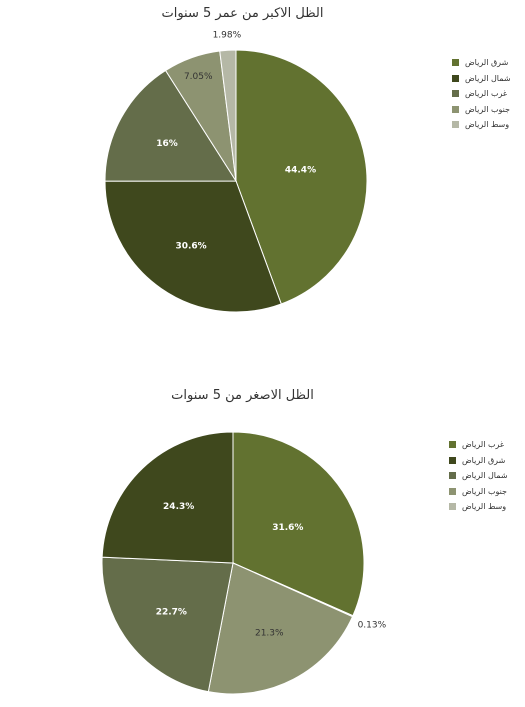 This screenshot has height=707, width=525. I want to click on slice-value-label: 24.3%, so click(178, 507).